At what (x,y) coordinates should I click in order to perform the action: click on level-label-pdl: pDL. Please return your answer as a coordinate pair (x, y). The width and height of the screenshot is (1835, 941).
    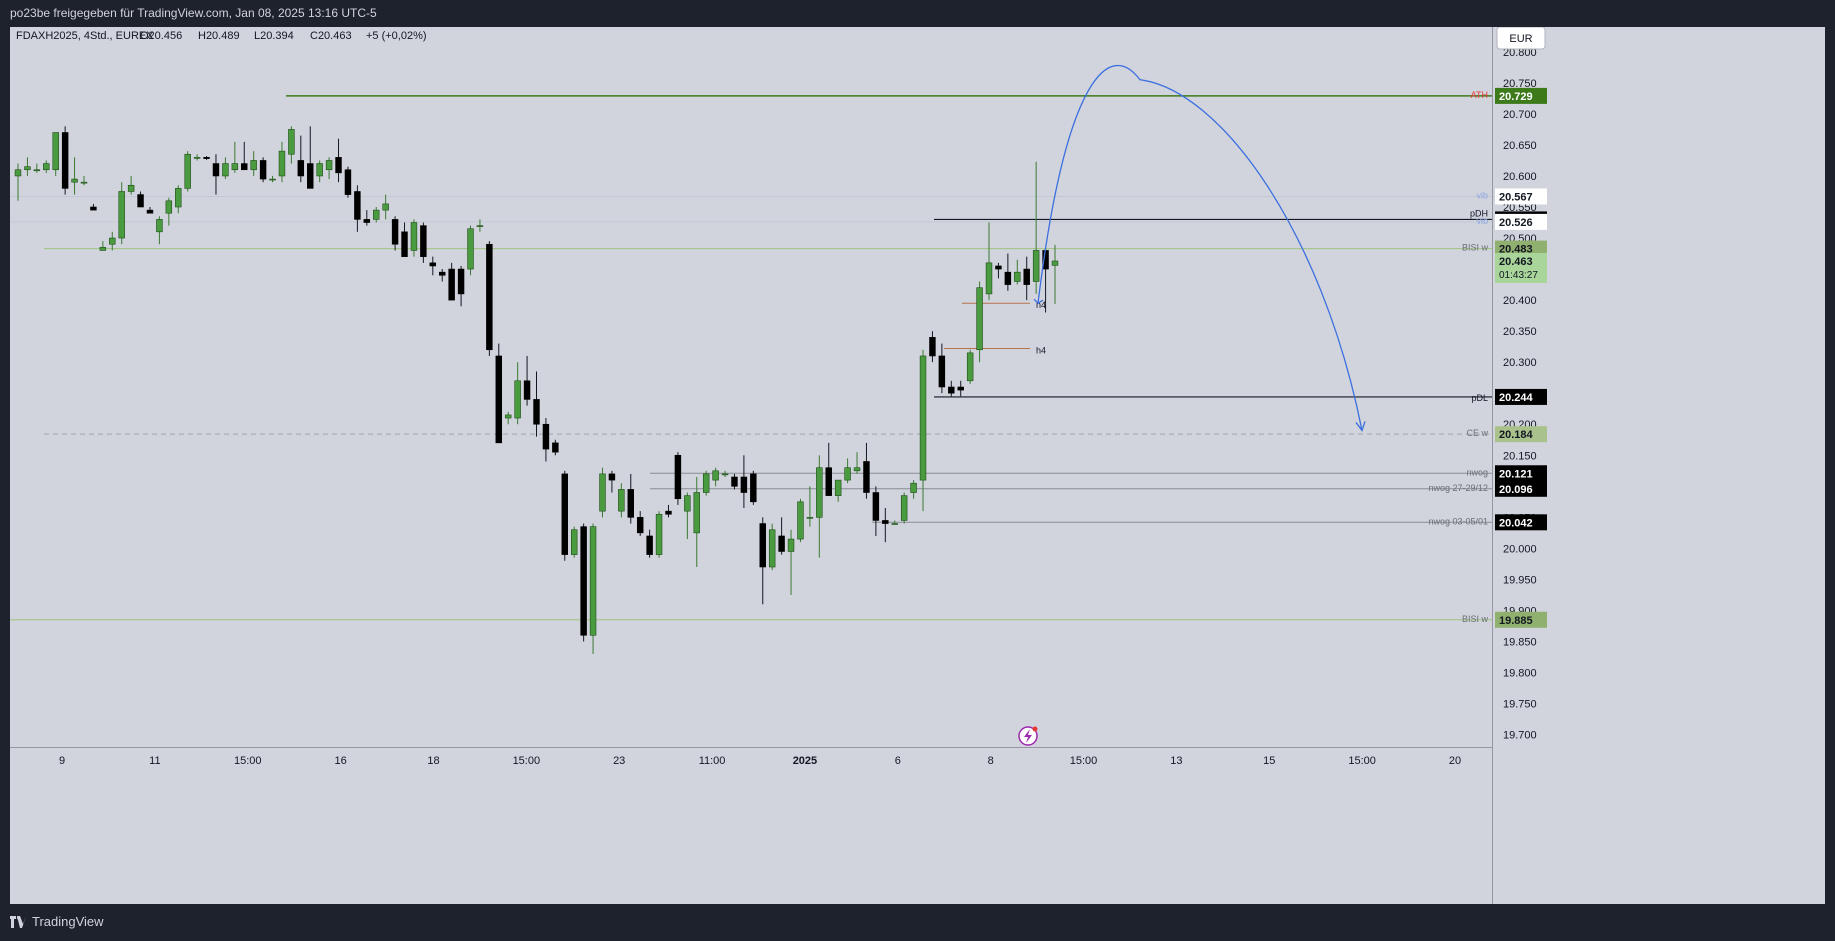
    Looking at the image, I should click on (1479, 398).